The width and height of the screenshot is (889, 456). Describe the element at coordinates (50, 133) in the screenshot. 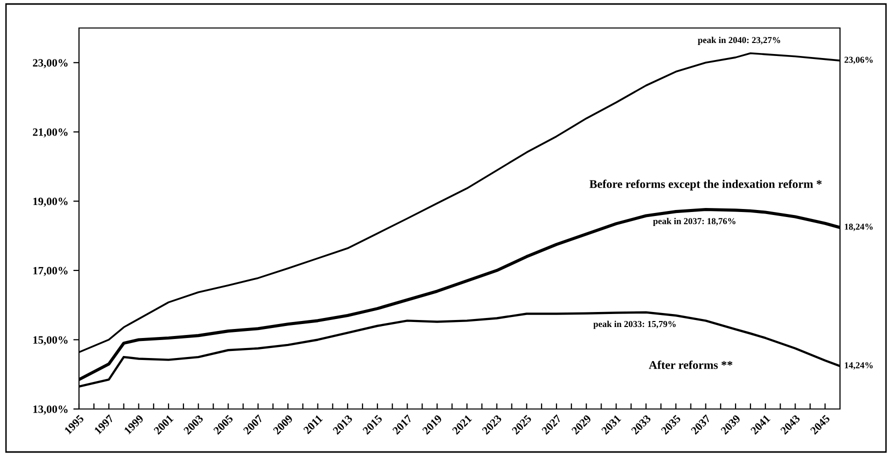

I see `y-tick-label: 21,00%` at that location.